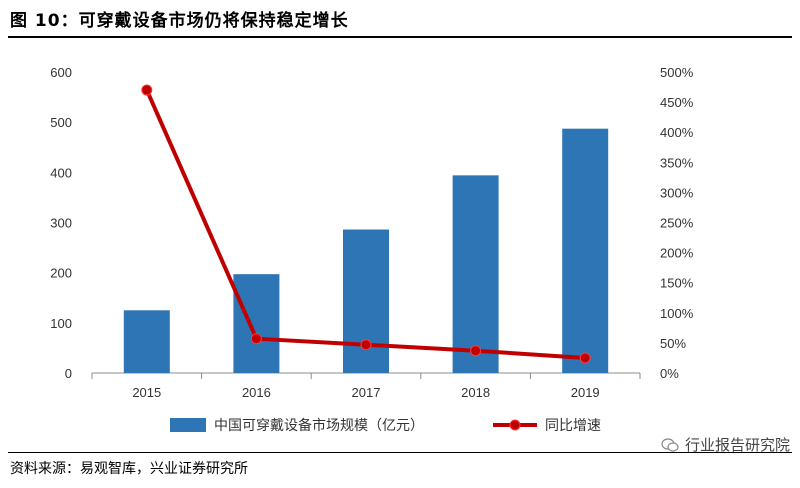 This screenshot has height=488, width=800. I want to click on legend-label-line: 同比增速, so click(573, 426).